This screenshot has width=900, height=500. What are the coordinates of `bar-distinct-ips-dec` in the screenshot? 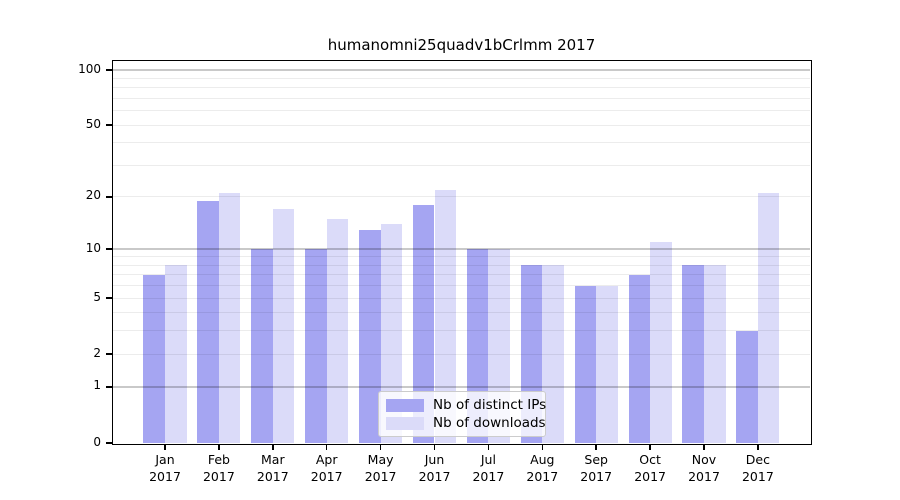 It's located at (747, 386).